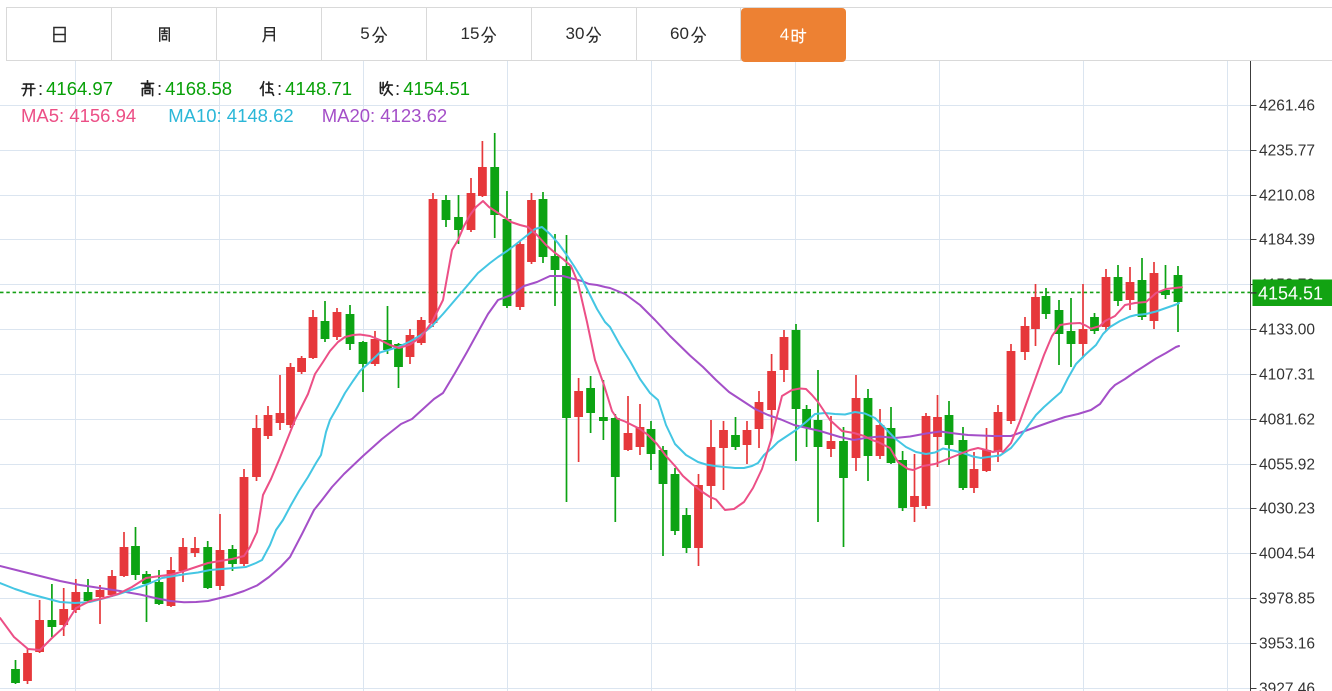  I want to click on svg-text: 4004.54, so click(1287, 554).